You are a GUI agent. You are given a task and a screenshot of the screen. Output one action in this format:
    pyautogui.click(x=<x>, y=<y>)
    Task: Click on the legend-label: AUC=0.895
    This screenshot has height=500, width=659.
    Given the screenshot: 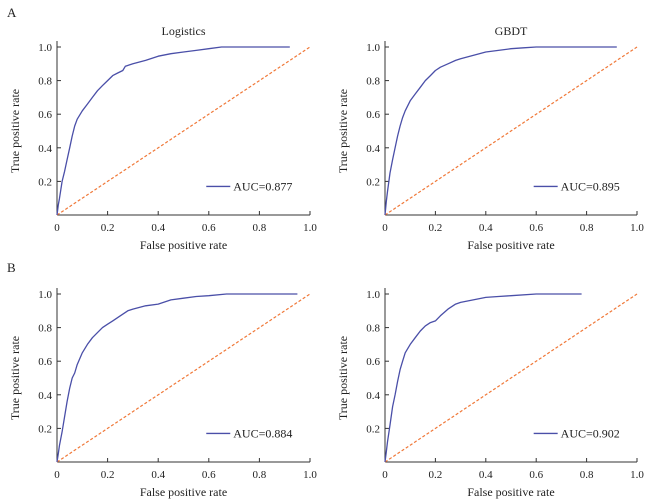 What is the action you would take?
    pyautogui.click(x=590, y=186)
    